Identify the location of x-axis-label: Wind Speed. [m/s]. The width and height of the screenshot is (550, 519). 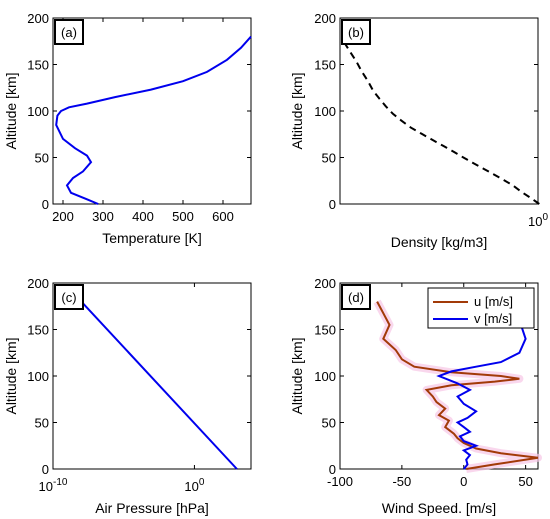
(439, 508).